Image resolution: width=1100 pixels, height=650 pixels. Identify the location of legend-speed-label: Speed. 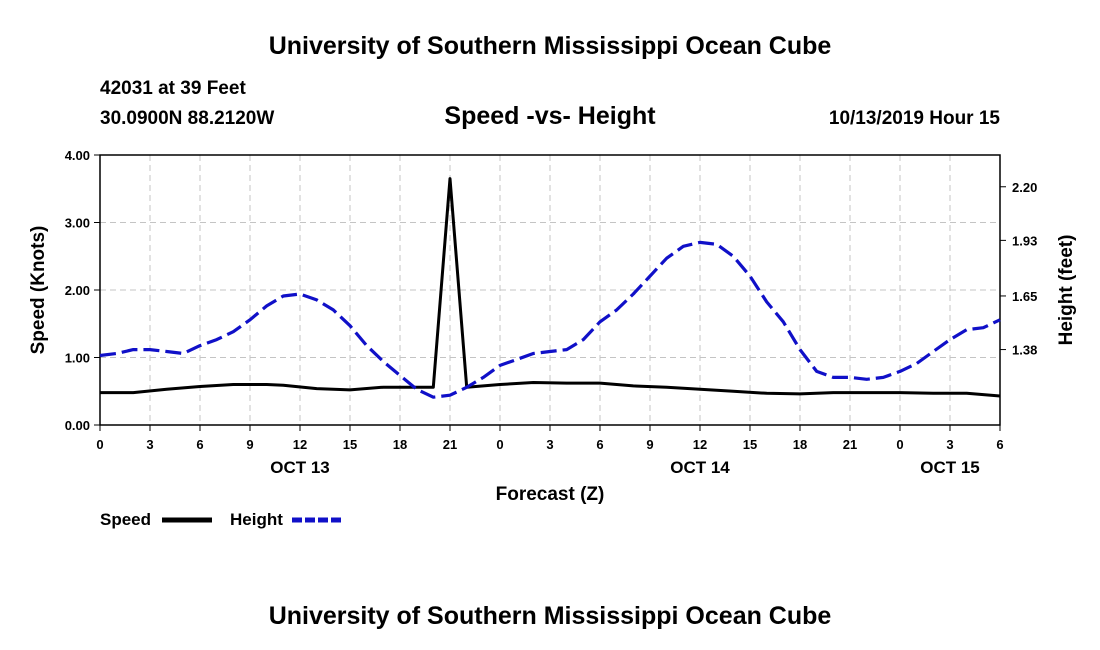
(125, 519).